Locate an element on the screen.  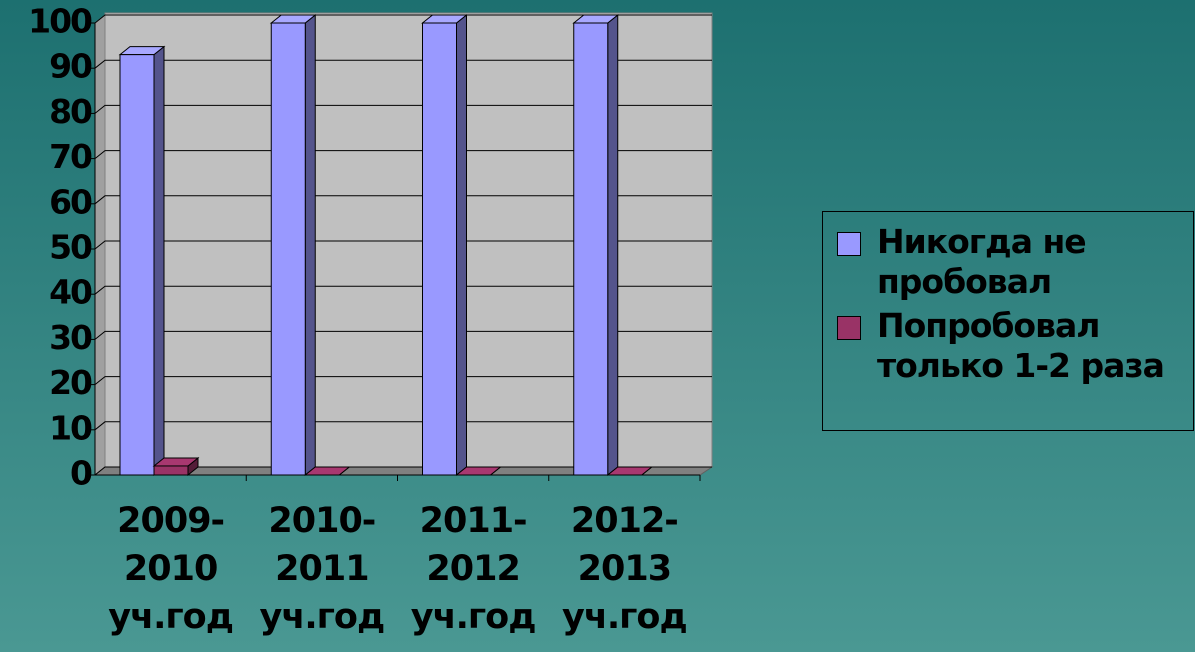
y-tick-label: 70 is located at coordinates (70, 156).